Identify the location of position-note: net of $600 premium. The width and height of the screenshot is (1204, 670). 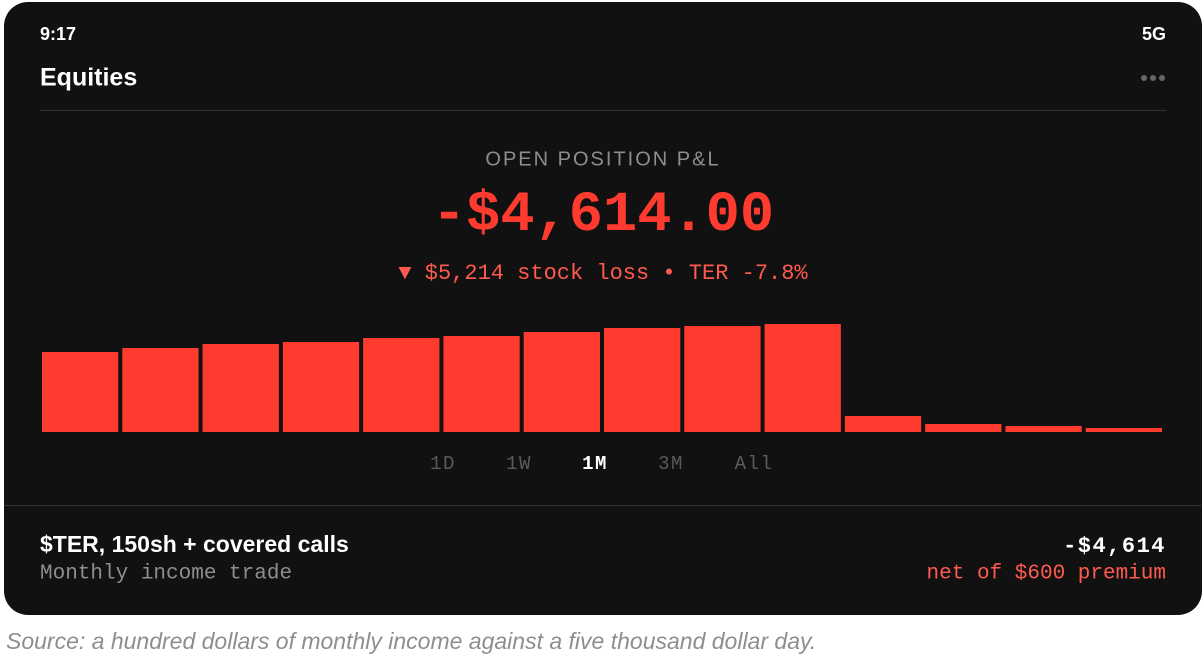
(1046, 574).